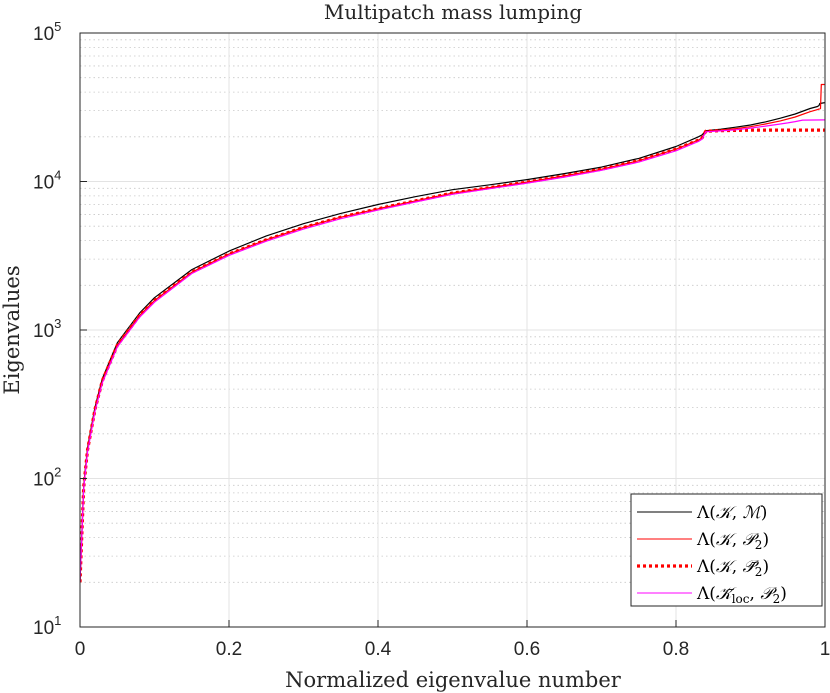 The width and height of the screenshot is (830, 693). I want to click on x-axis-label: Normalized eigenvalue number, so click(453, 680).